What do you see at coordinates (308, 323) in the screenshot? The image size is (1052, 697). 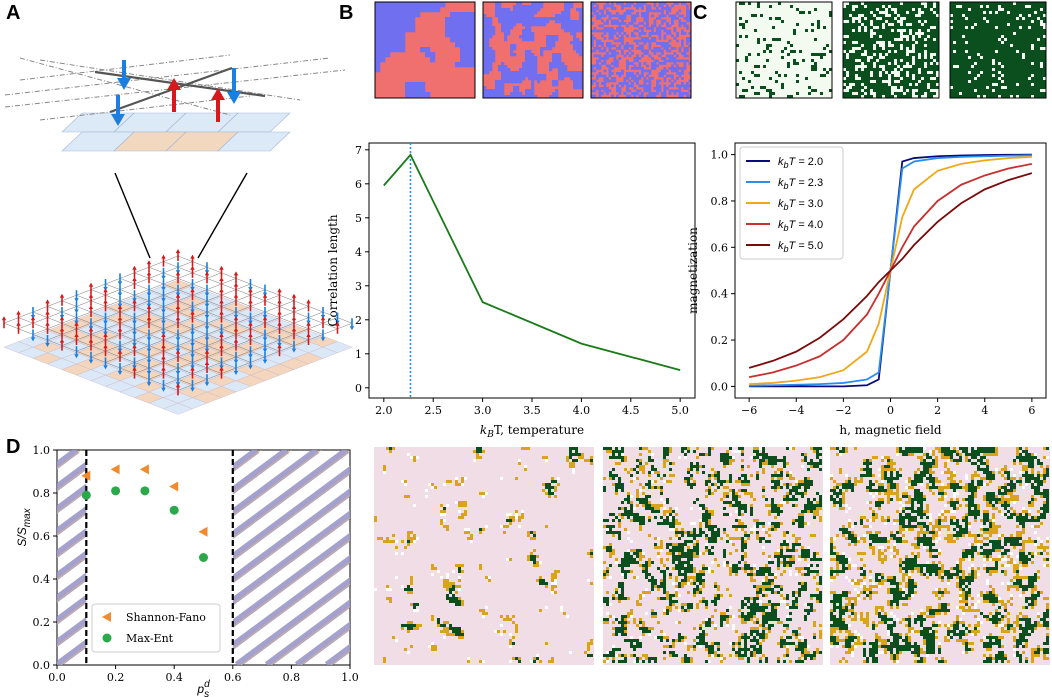 I see `spin-arrow-head` at bounding box center [308, 323].